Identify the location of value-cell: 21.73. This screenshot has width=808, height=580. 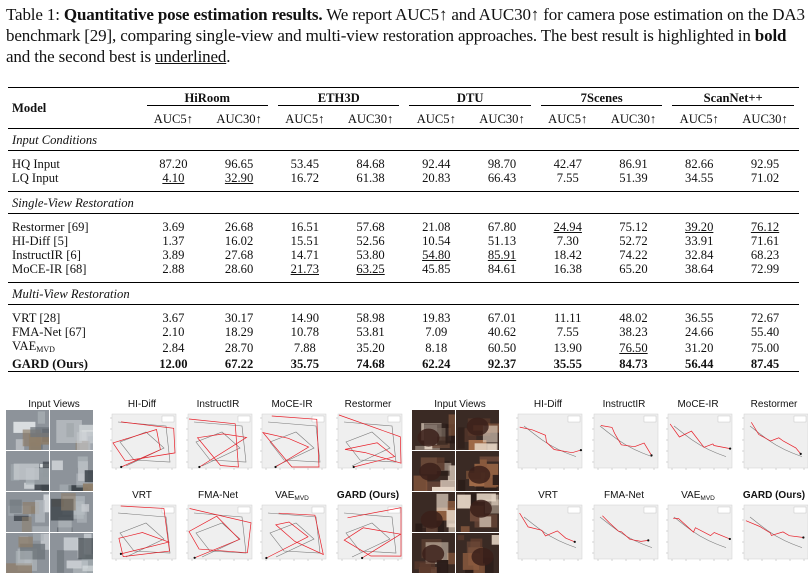
(304, 269).